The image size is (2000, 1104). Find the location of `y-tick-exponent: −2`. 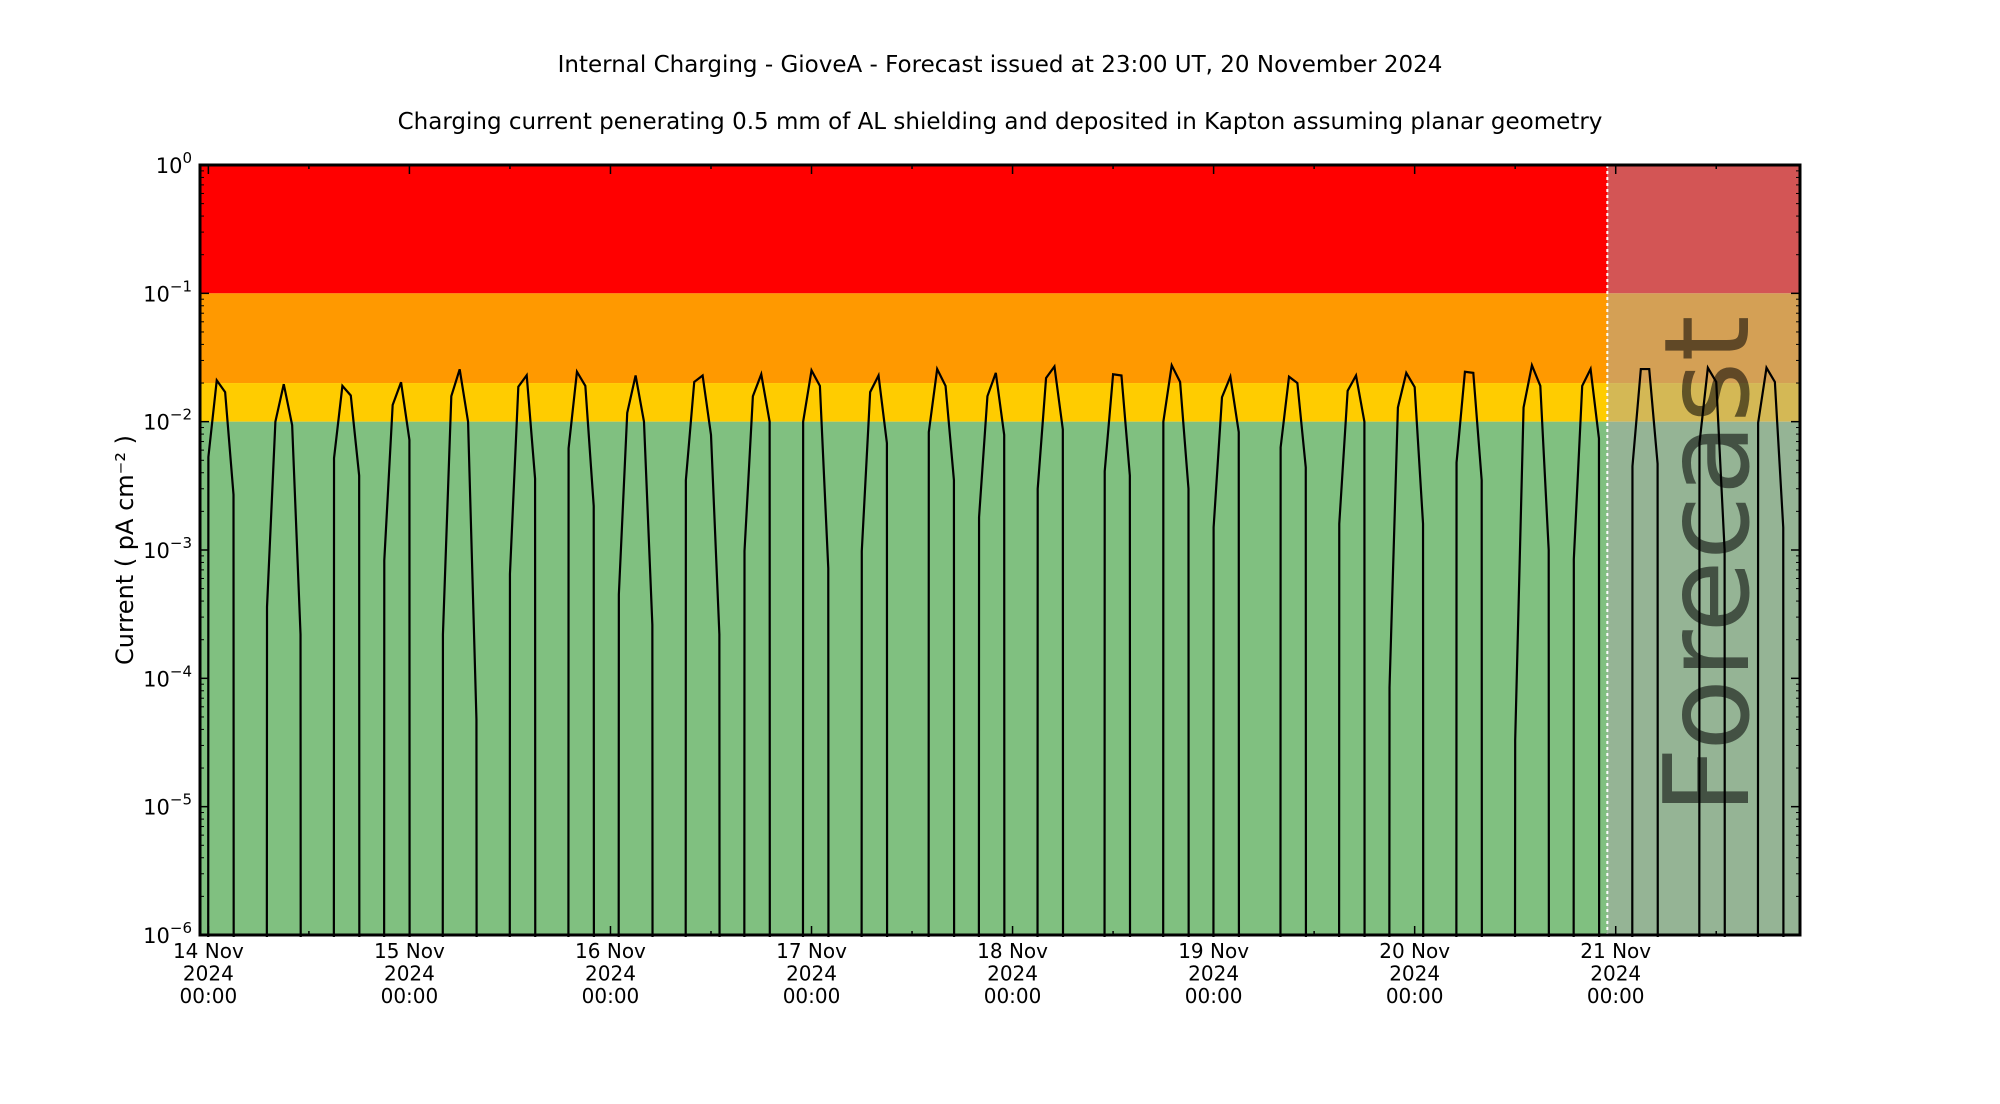

y-tick-exponent: −2 is located at coordinates (181, 415).